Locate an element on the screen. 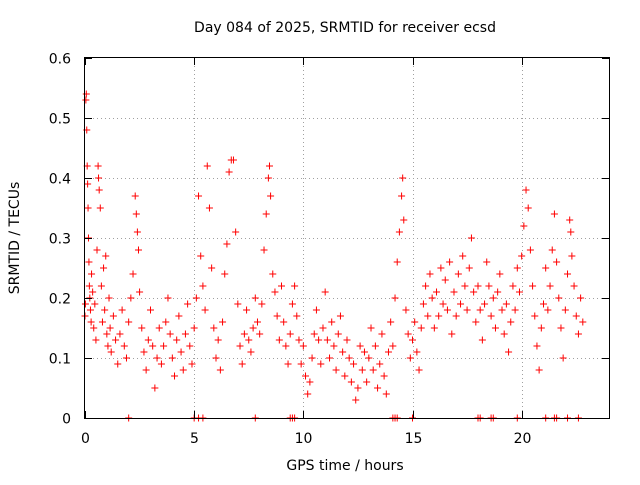 Image resolution: width=640 pixels, height=485 pixels. y-tick-label: 0.5 is located at coordinates (60, 120).